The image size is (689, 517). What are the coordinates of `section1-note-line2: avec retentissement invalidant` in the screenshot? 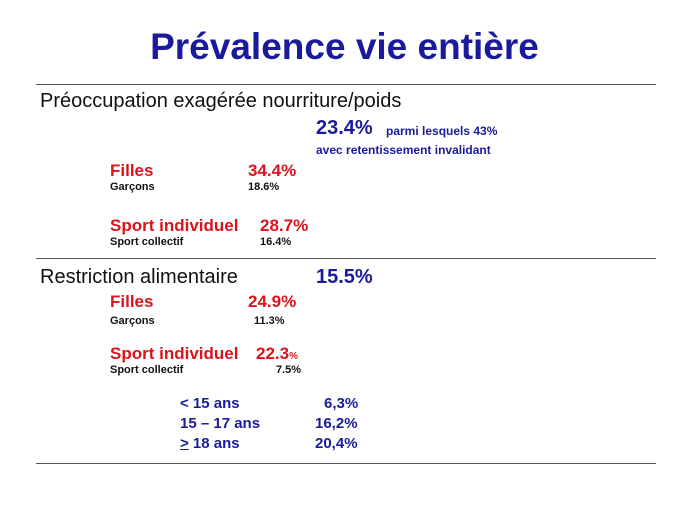 It's located at (403, 150).